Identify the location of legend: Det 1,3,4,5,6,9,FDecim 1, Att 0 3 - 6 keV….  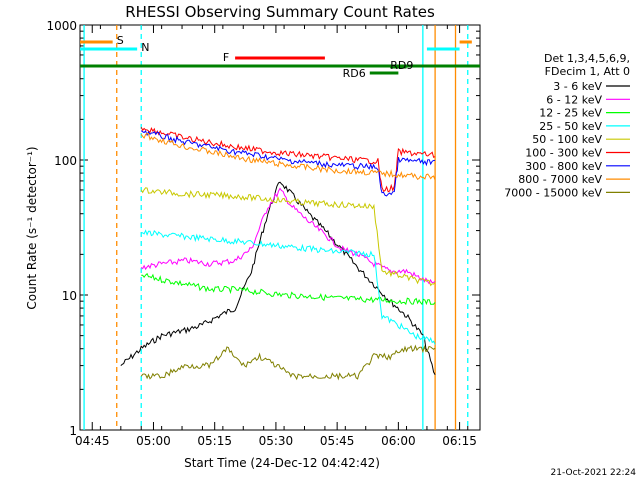
(567, 125).